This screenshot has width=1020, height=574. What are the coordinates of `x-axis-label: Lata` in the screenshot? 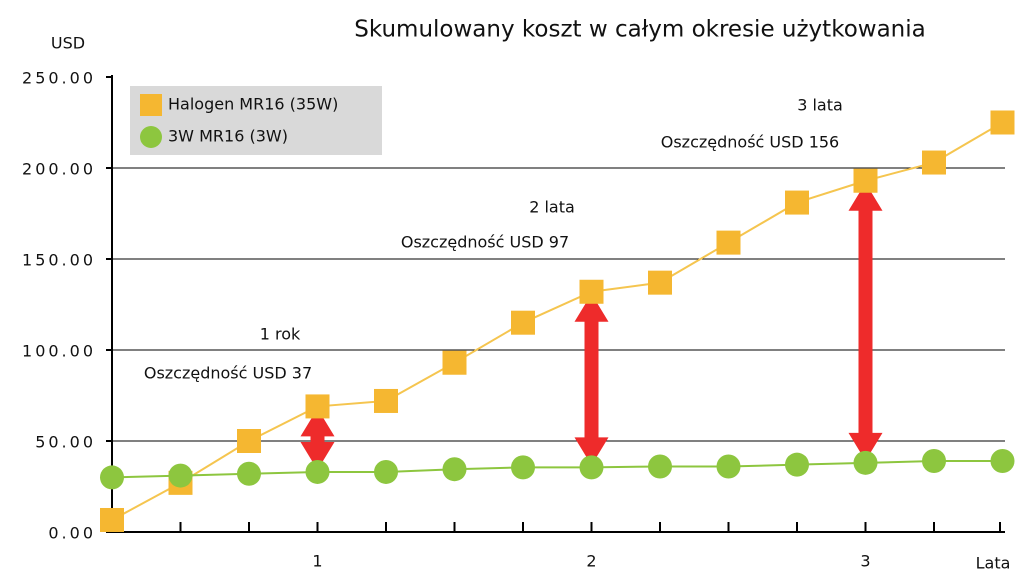 It's located at (993, 563).